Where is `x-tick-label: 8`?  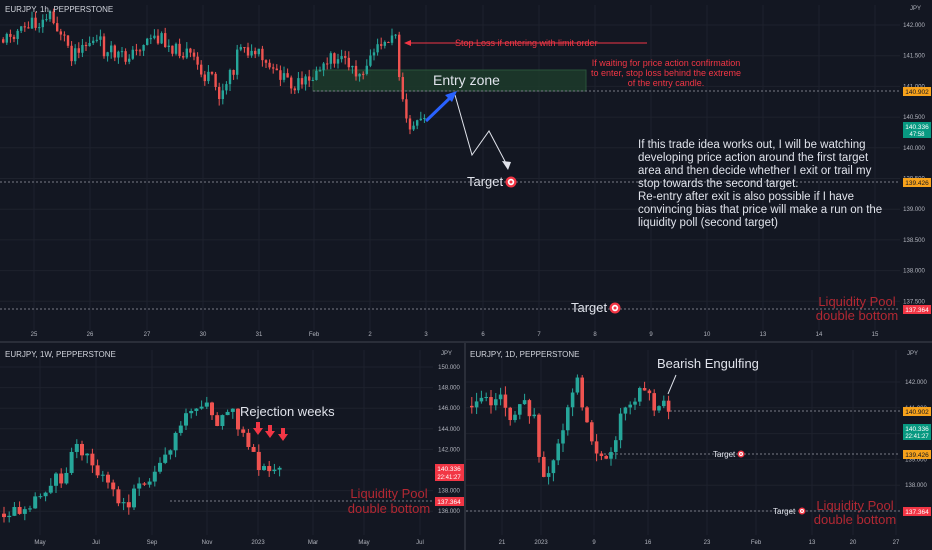
x-tick-label: 8 is located at coordinates (595, 335).